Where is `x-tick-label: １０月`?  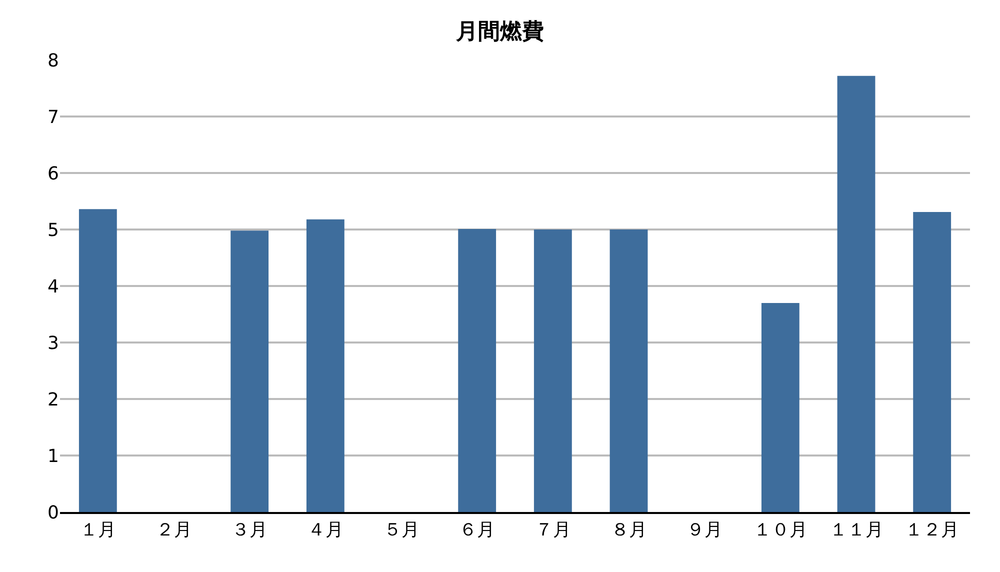
x-tick-label: １０月 is located at coordinates (780, 530).